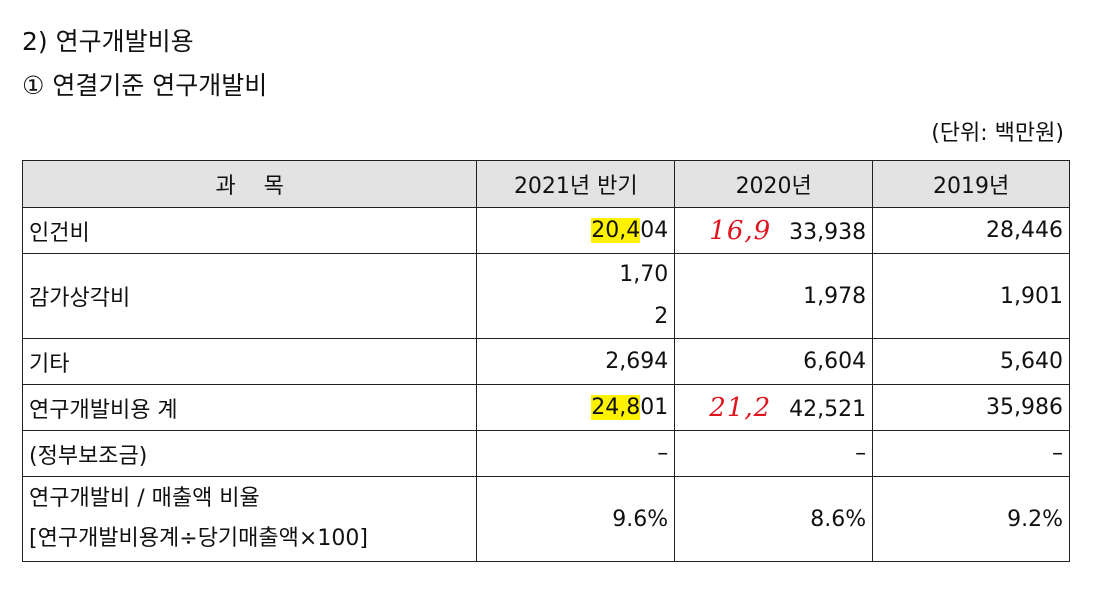 This screenshot has width=1108, height=597. I want to click on table-row: (정부보조금) – – –, so click(545, 453).